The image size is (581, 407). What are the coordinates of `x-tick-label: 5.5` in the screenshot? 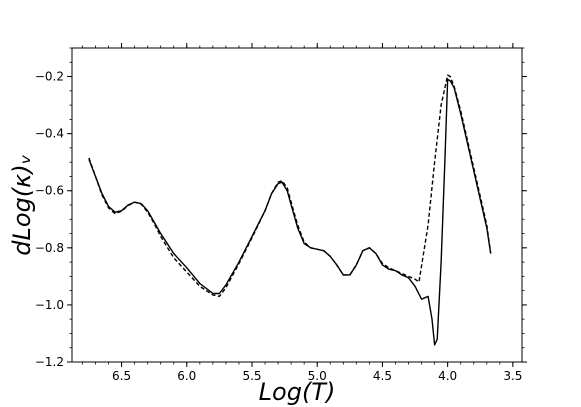 It's located at (251, 376).